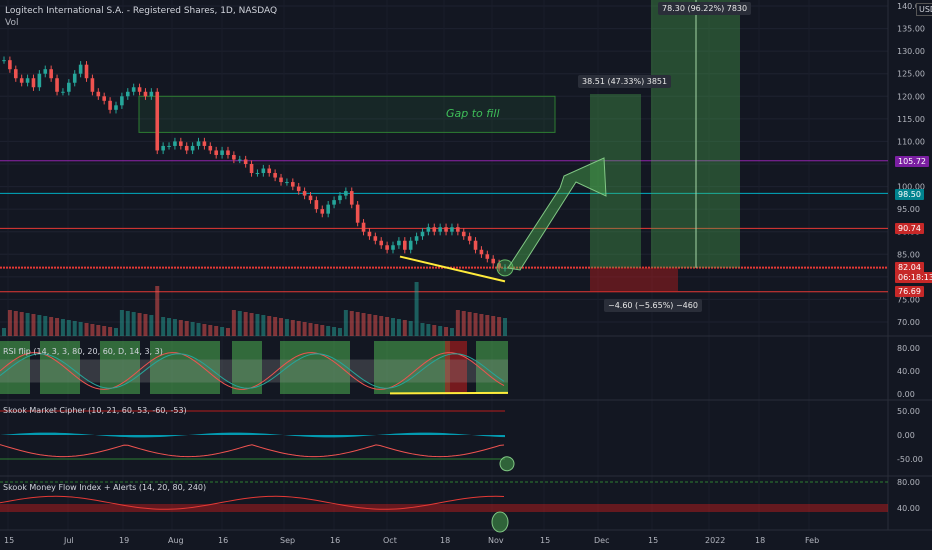  I want to click on y-tick-label: 140.00, so click(911, 6).